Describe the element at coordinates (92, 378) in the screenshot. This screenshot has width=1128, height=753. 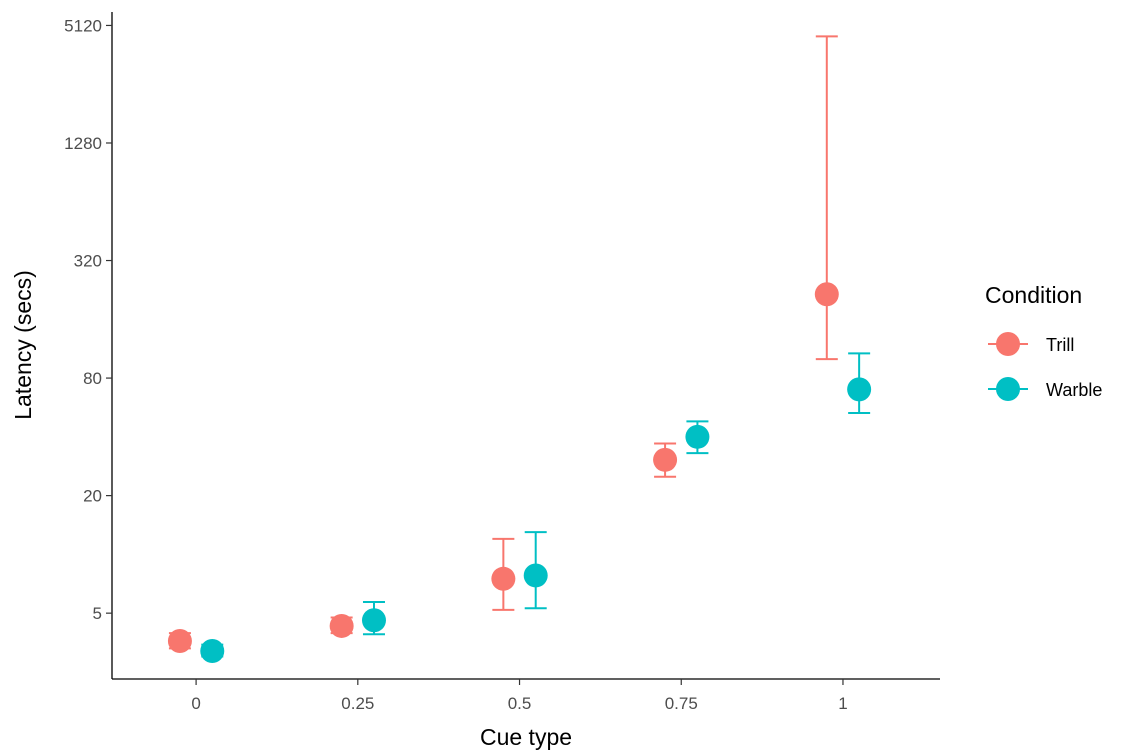
I see `y-tick-label: 80` at that location.